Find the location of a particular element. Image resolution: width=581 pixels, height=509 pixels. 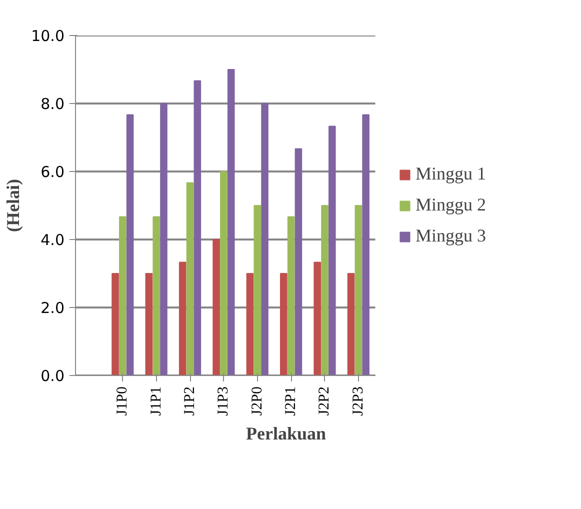

x-tick-label: J2P1 is located at coordinates (291, 401).